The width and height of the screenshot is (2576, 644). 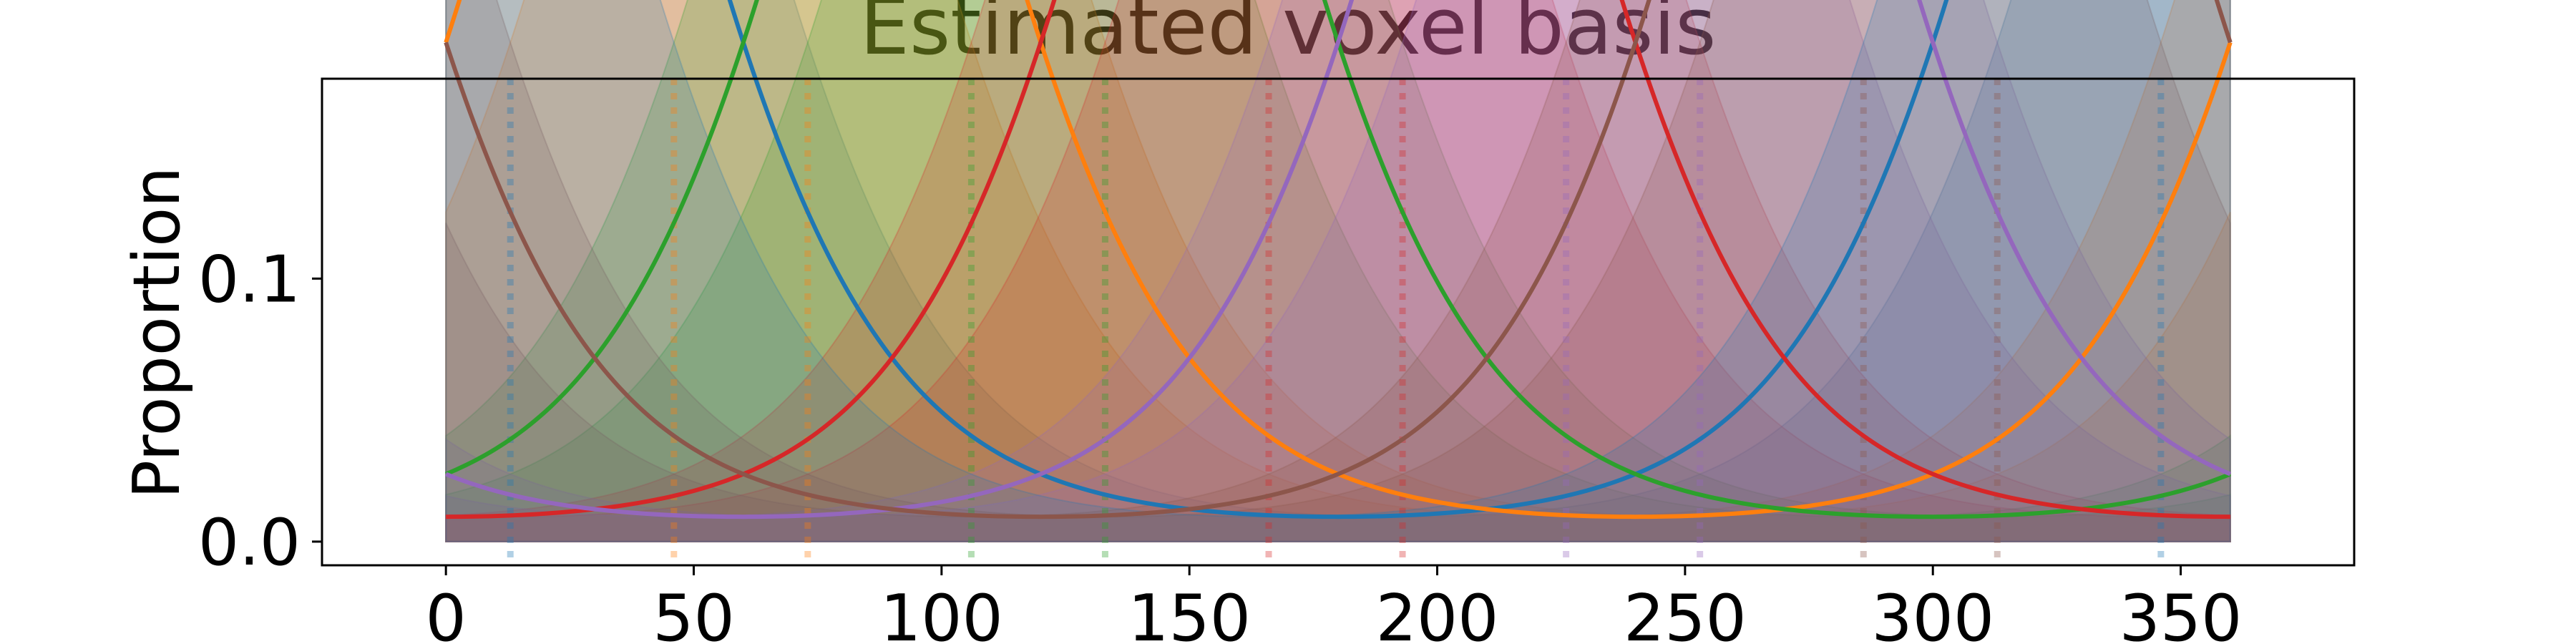 What do you see at coordinates (1932, 612) in the screenshot?
I see `x-tick-label-6: 300` at bounding box center [1932, 612].